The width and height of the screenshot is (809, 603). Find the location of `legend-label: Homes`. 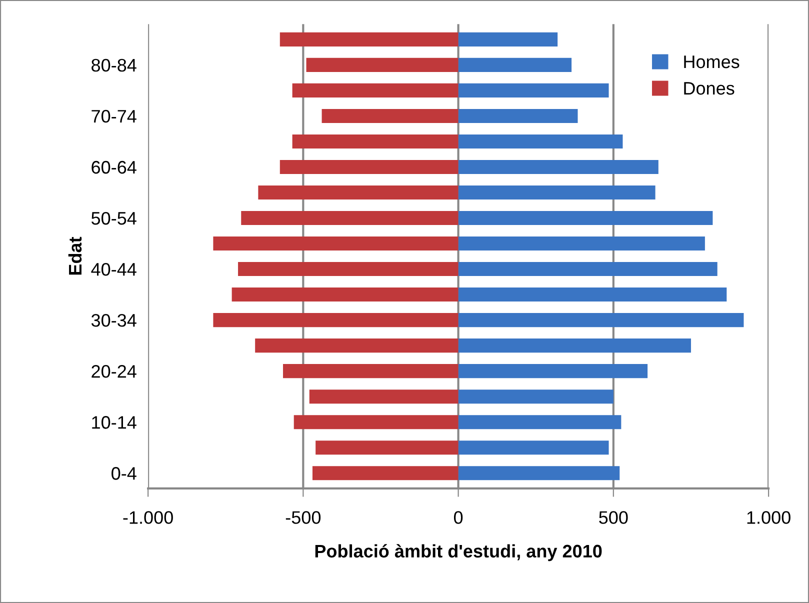

legend-label: Homes is located at coordinates (712, 62).